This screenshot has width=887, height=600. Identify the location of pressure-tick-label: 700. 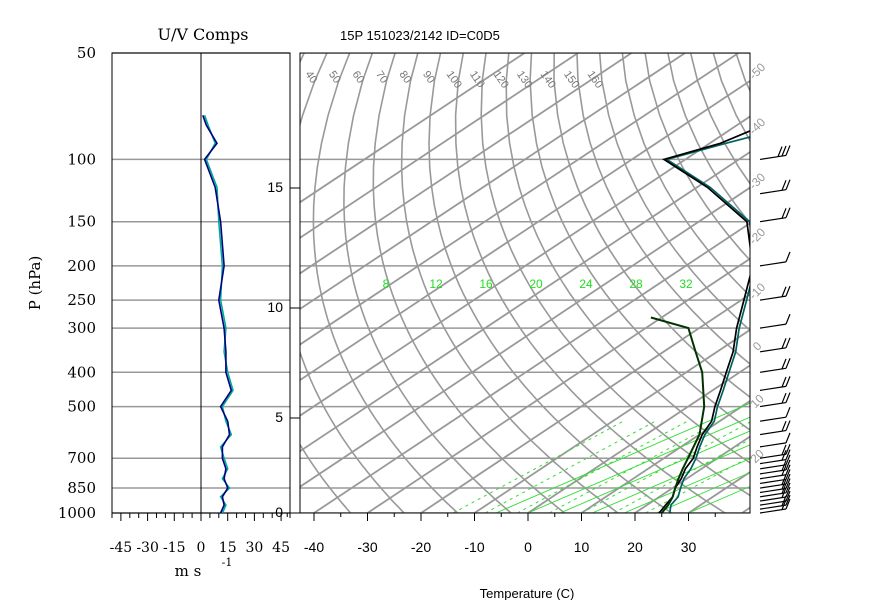
(81, 458).